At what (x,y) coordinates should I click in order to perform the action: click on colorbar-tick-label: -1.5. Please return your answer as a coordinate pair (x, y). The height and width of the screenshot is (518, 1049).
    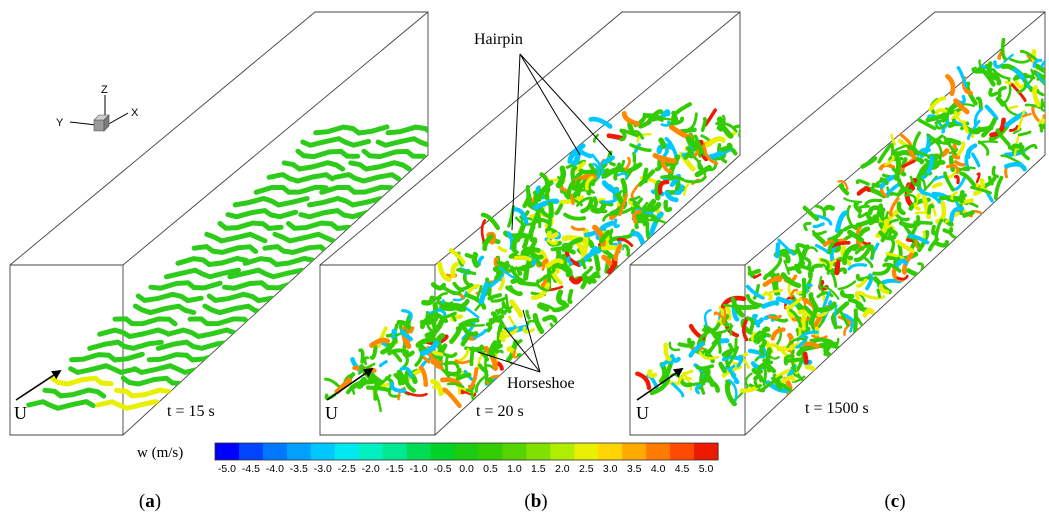
    Looking at the image, I should click on (395, 469).